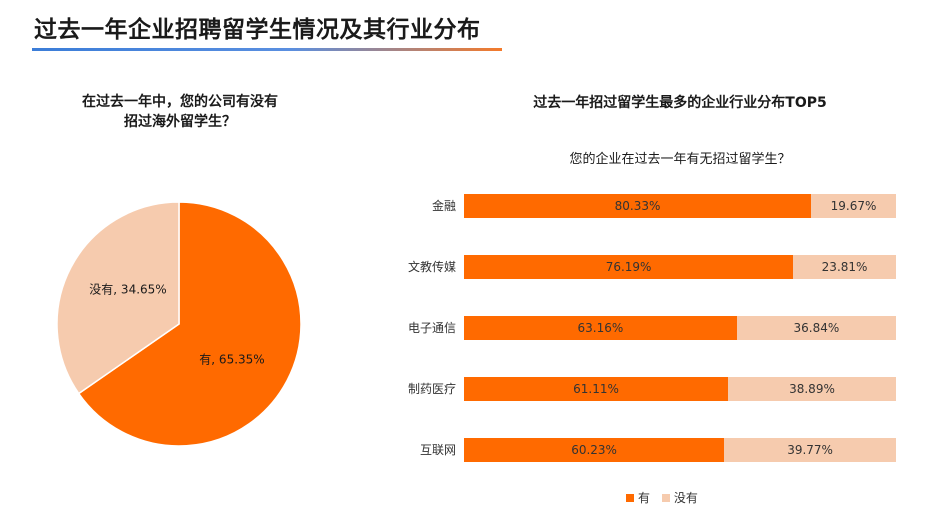 The height and width of the screenshot is (512, 952). I want to click on legend-item-yes: 有, so click(638, 497).